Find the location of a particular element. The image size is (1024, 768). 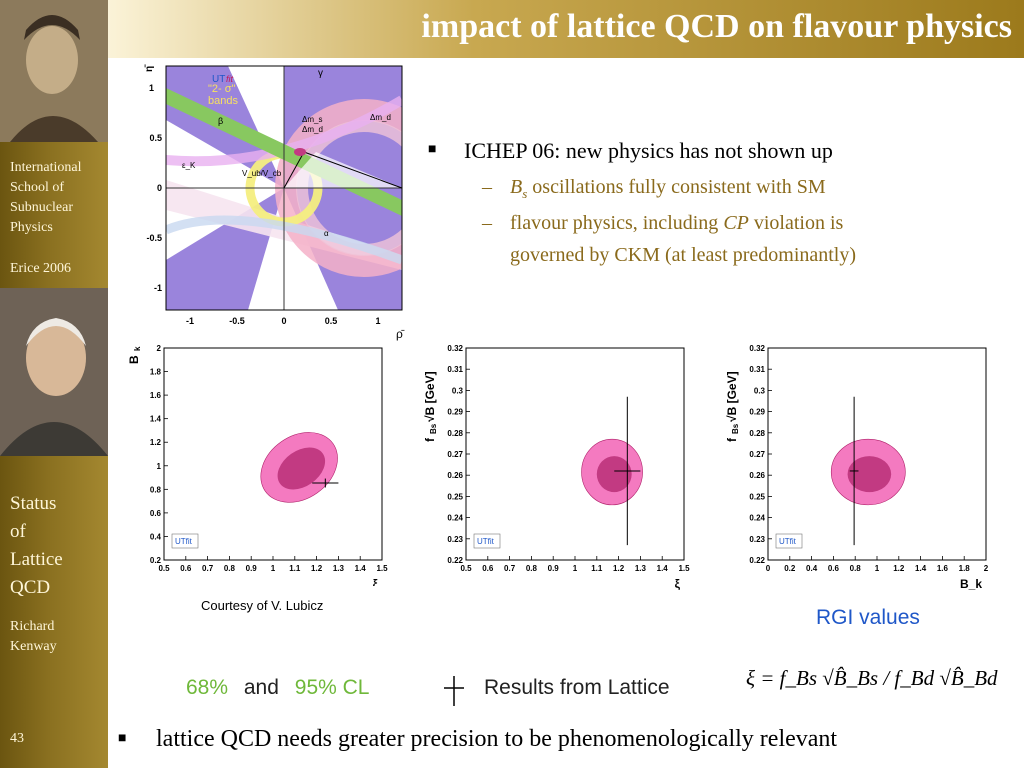

x-tick-label: 0 is located at coordinates (768, 568).